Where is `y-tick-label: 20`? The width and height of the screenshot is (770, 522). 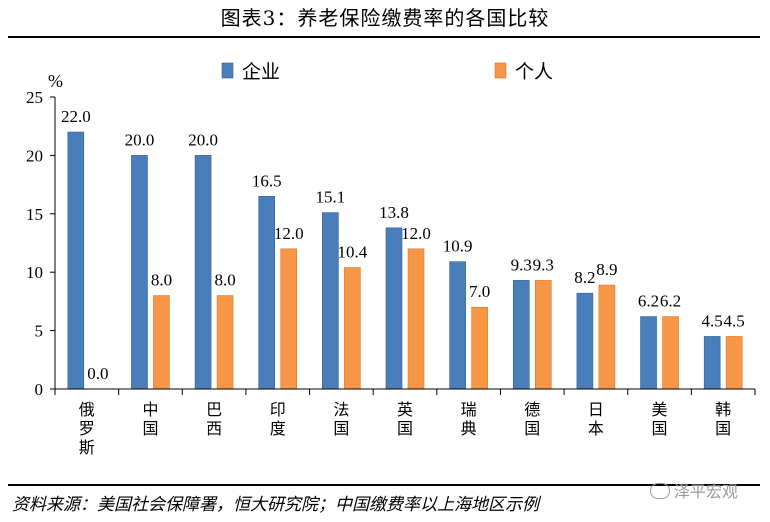
y-tick-label: 20 is located at coordinates (34, 155).